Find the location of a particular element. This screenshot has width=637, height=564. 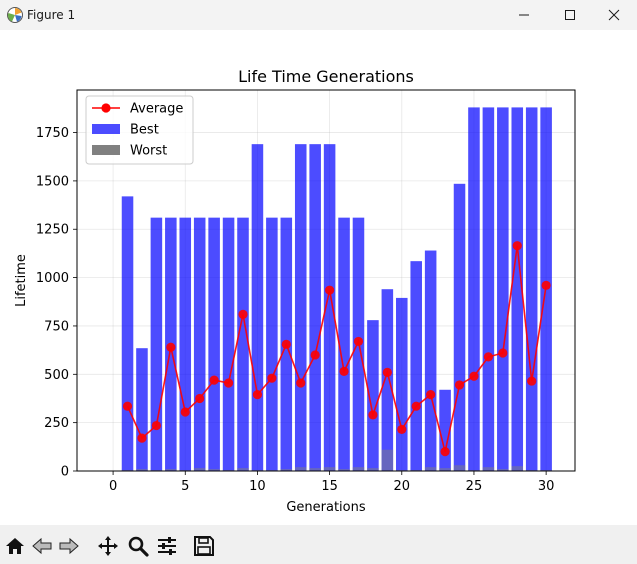

y-tick-label: 0 is located at coordinates (65, 472).